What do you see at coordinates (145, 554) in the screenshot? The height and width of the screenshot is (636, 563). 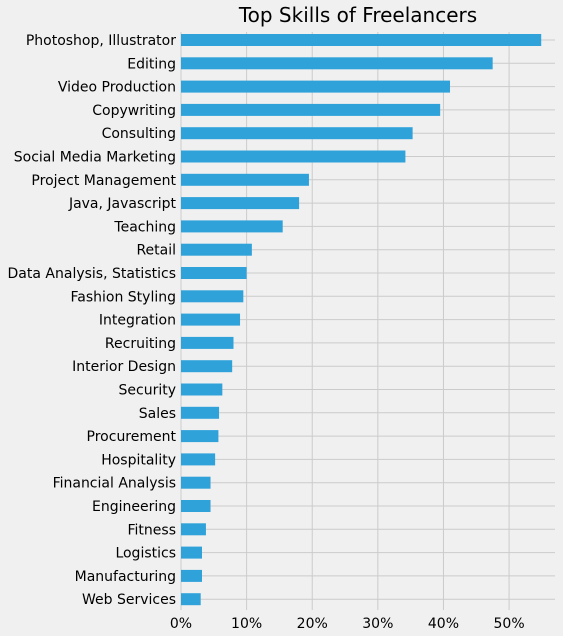 I see `category-label: Logistics` at bounding box center [145, 554].